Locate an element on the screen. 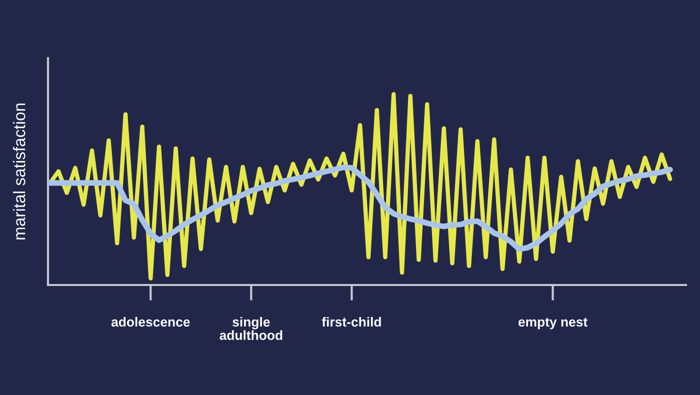 Image resolution: width=700 pixels, height=395 pixels. x-tick-label: first-child is located at coordinates (351, 321).